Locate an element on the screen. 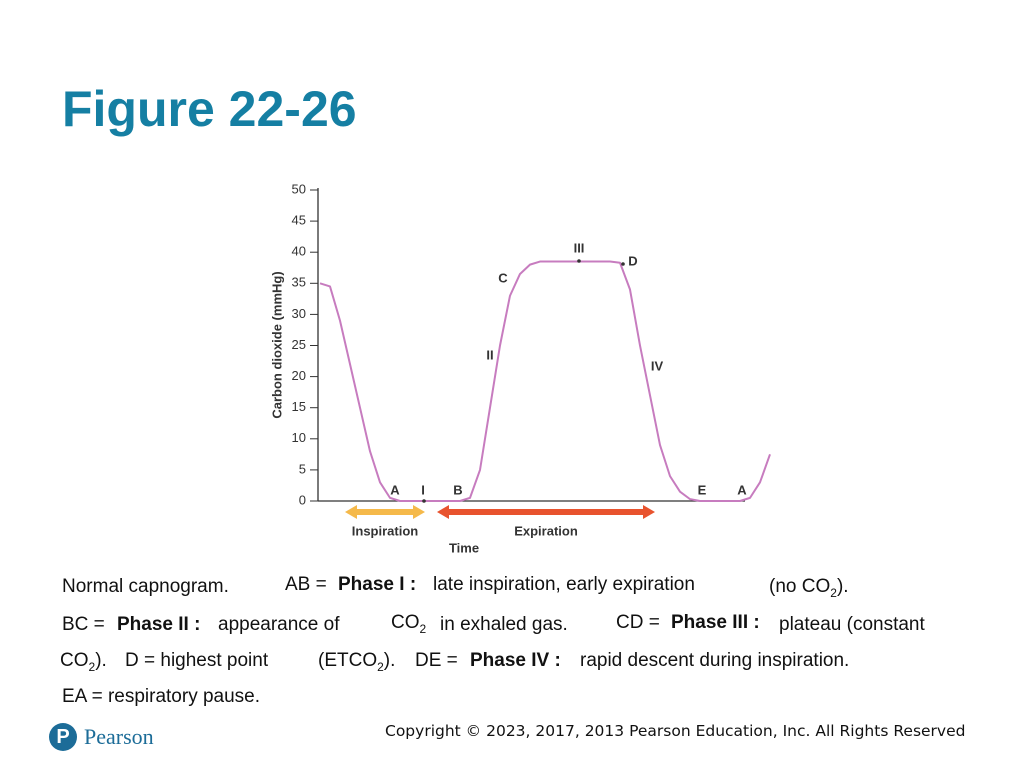 The width and height of the screenshot is (1024, 768). caption-text: late inspiration, early expiration is located at coordinates (564, 584).